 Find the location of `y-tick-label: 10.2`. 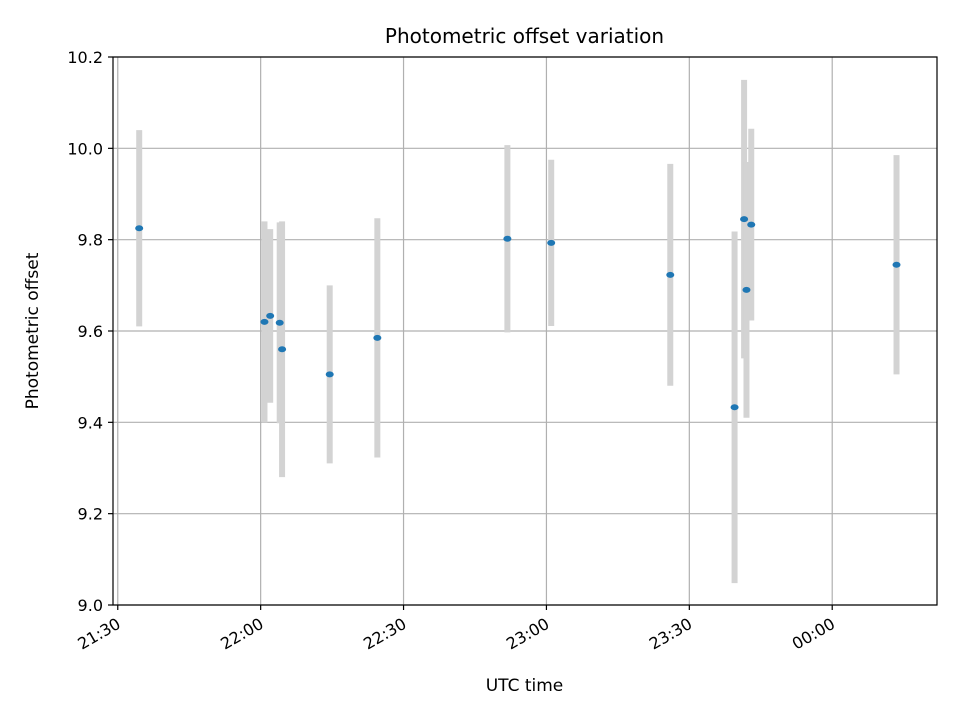

y-tick-label: 10.2 is located at coordinates (85, 57).